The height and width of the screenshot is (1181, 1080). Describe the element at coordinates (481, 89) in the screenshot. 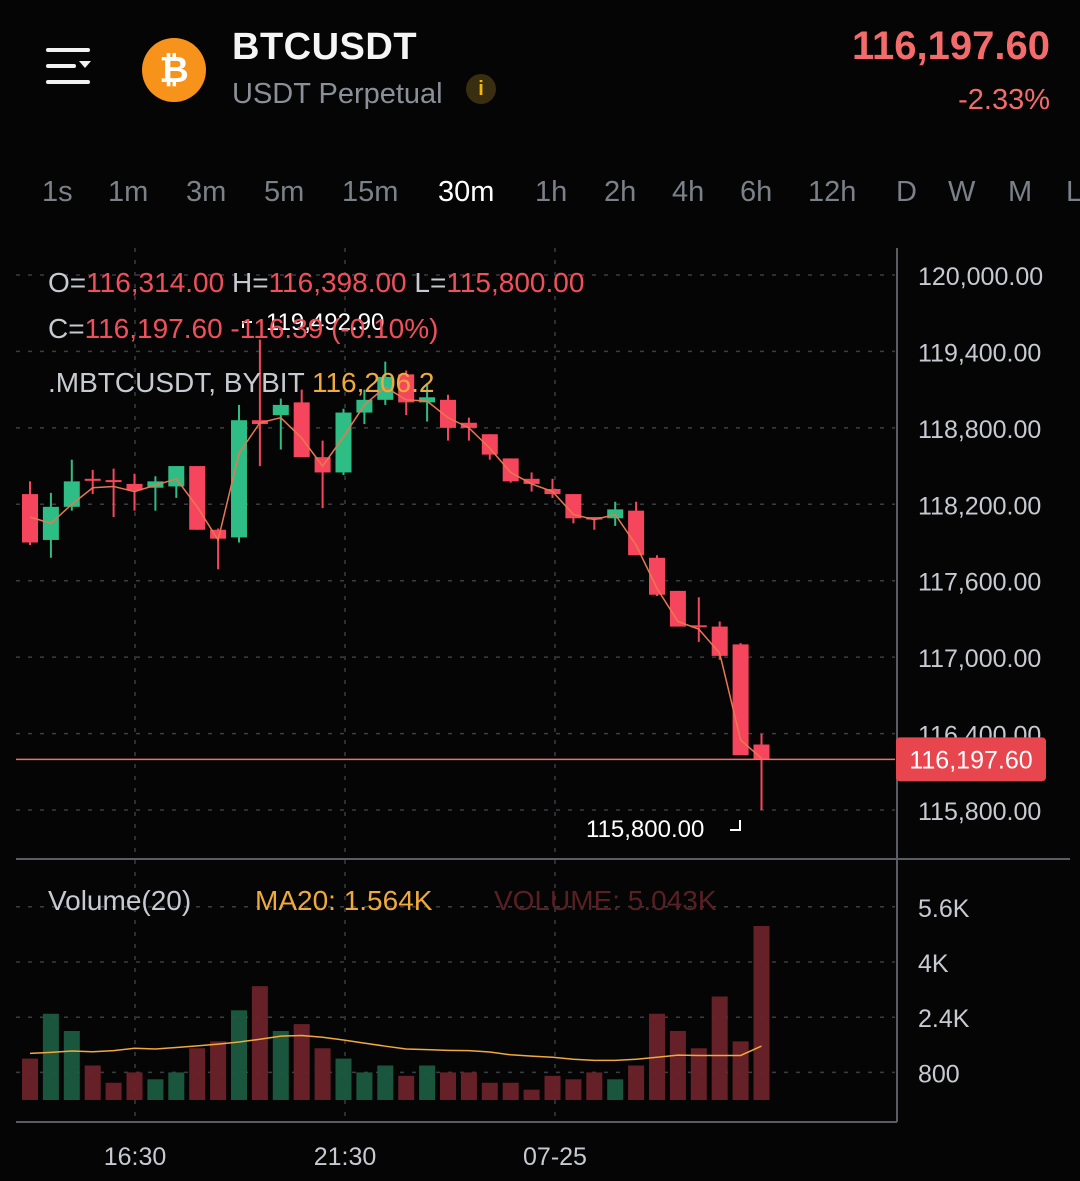

I see `info-icon: i` at that location.